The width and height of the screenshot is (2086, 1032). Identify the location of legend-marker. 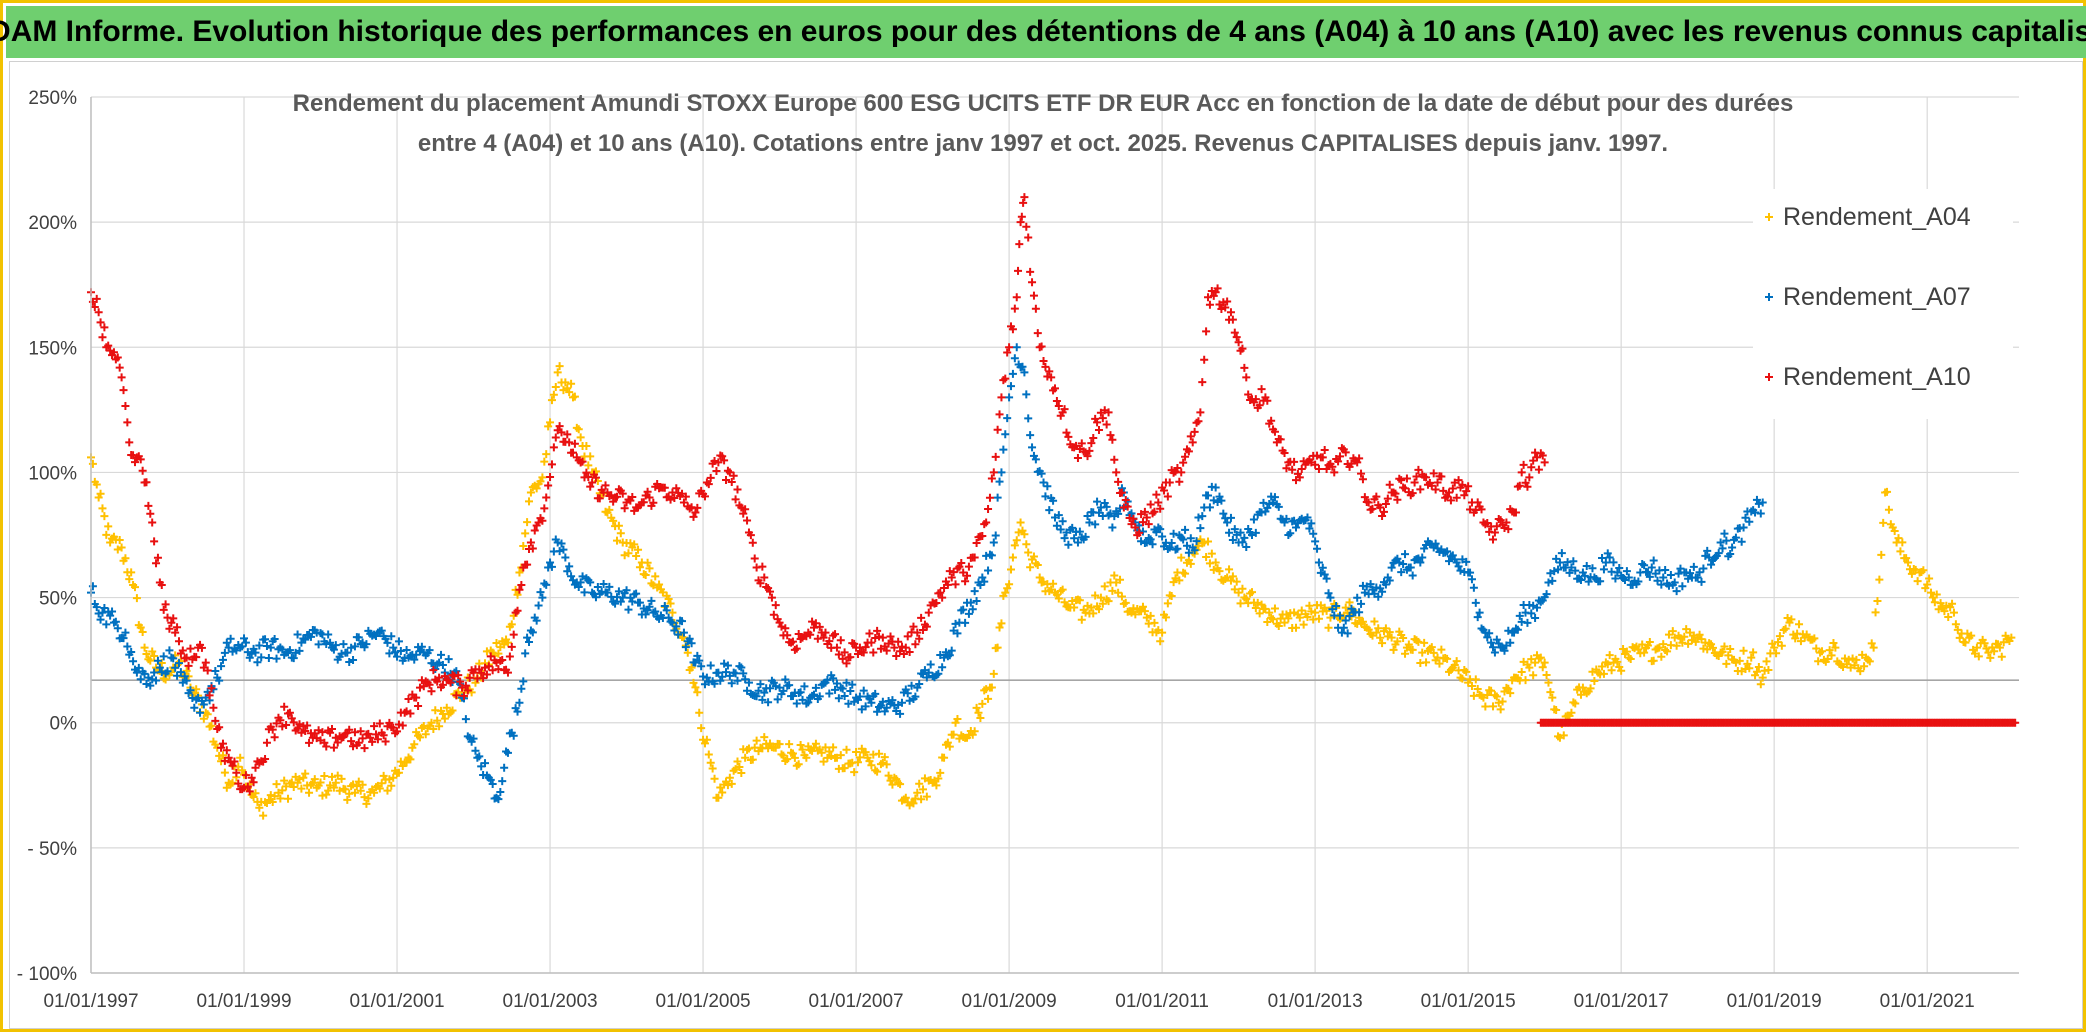
(1769, 297).